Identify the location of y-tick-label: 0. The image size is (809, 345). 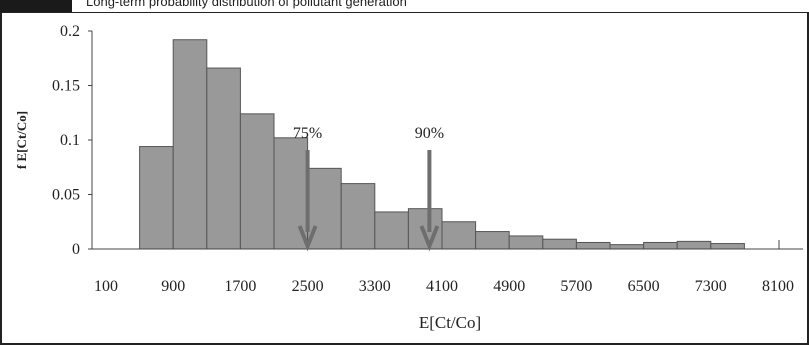
(76, 249).